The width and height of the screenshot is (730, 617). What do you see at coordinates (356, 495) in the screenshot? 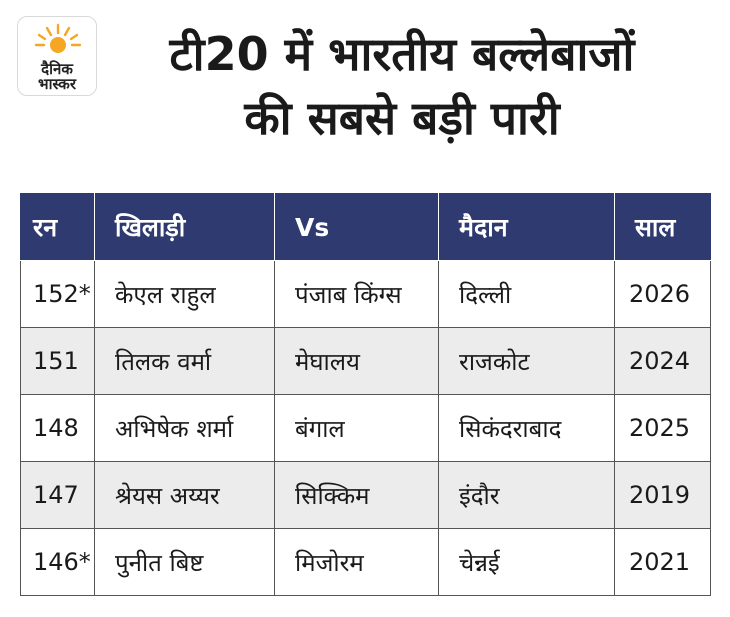
I see `cell-vs: सिक्किम` at bounding box center [356, 495].